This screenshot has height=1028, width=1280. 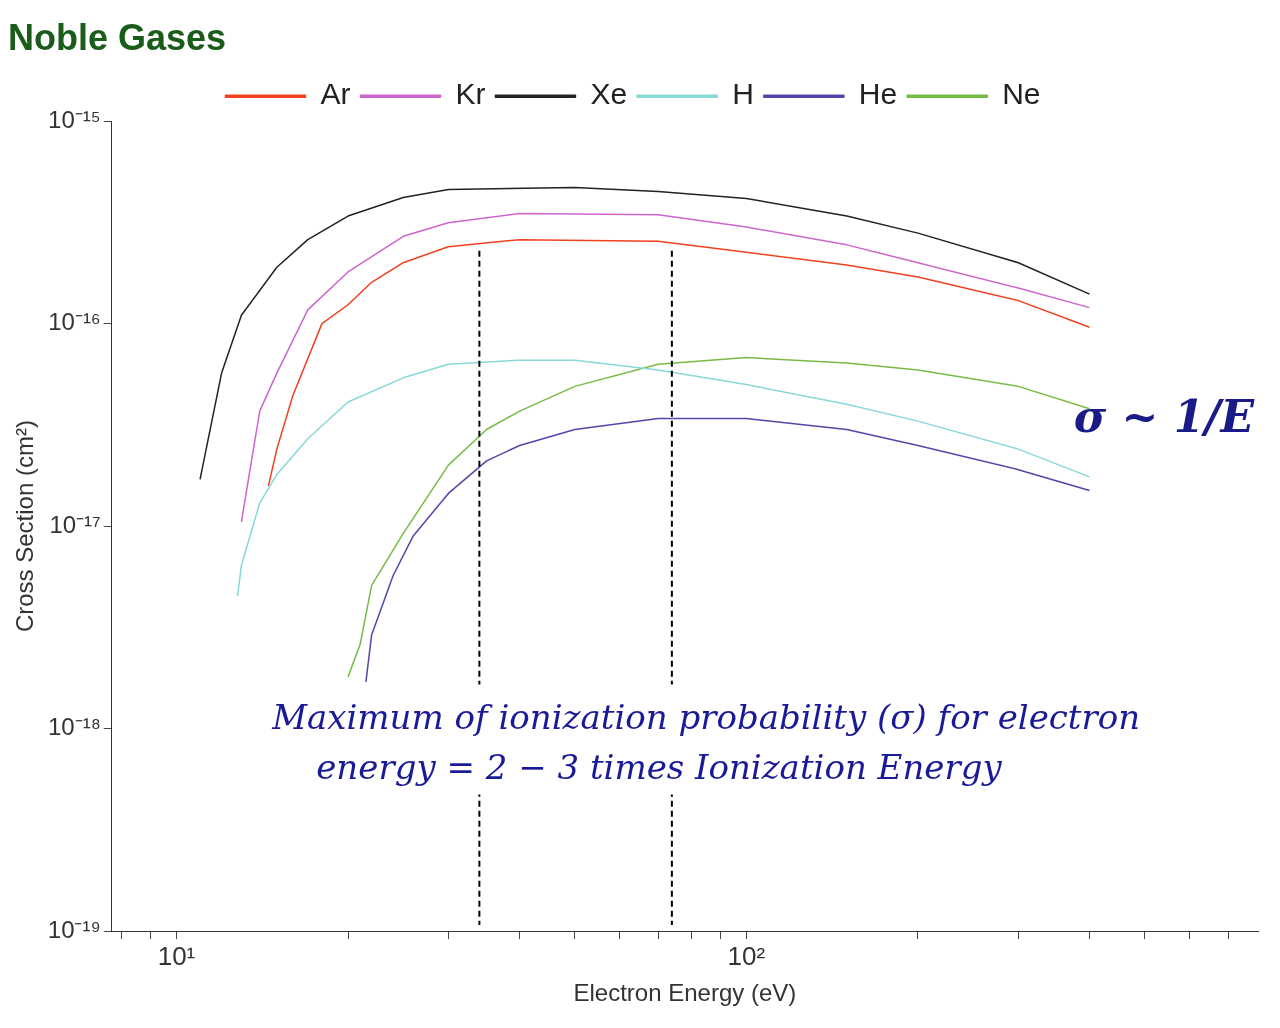 I want to click on legend-label: Ar, so click(x=335, y=94).